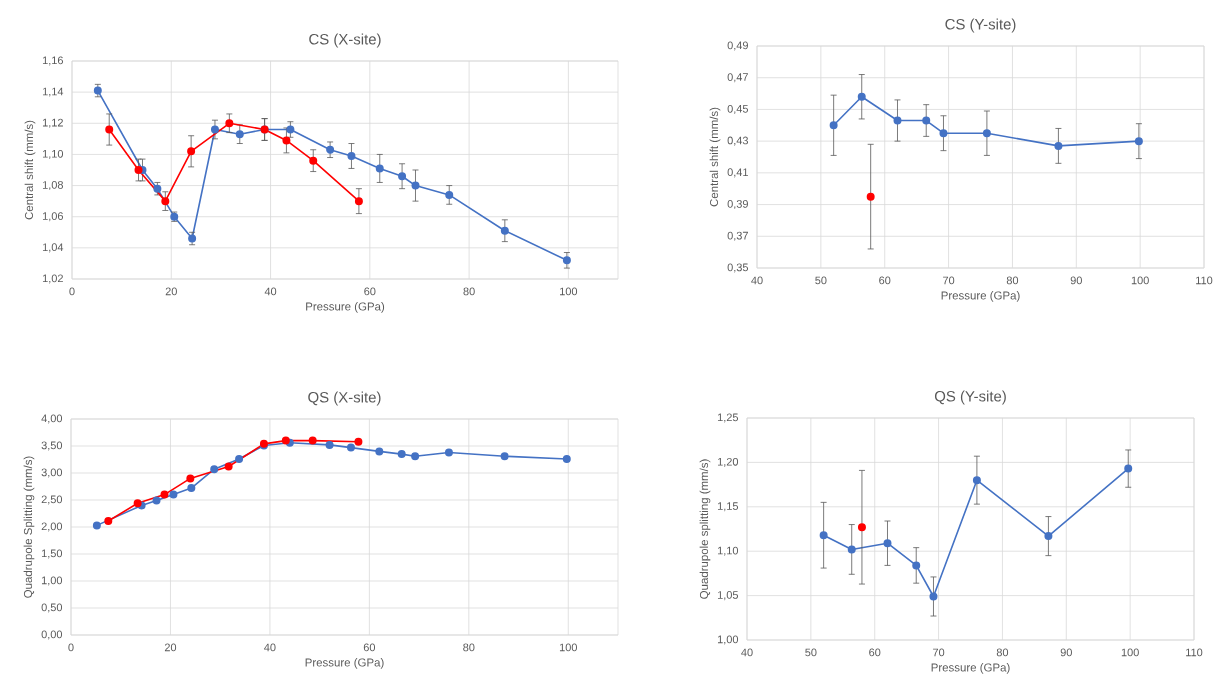 Image resolution: width=1219 pixels, height=699 pixels. What do you see at coordinates (737, 205) in the screenshot?
I see `y-tick-label: 0,39` at bounding box center [737, 205].